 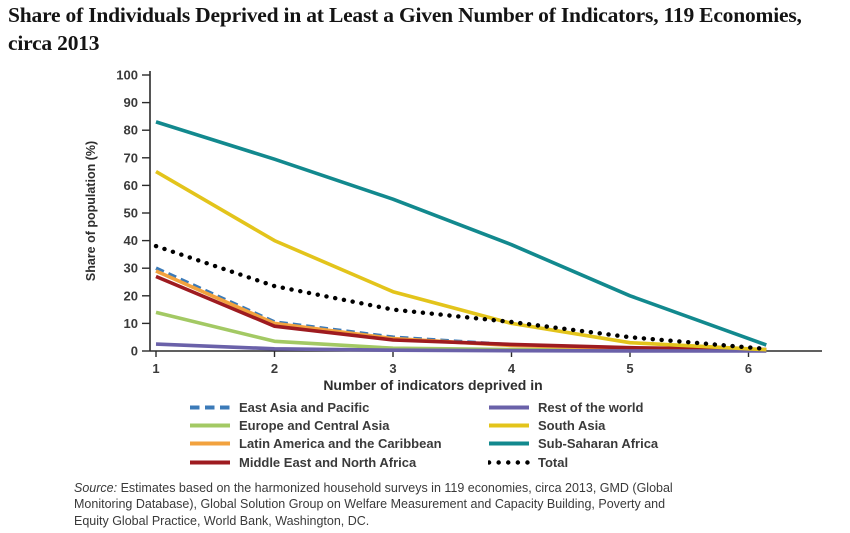 I want to click on y-tick-label: 70, so click(x=131, y=157).